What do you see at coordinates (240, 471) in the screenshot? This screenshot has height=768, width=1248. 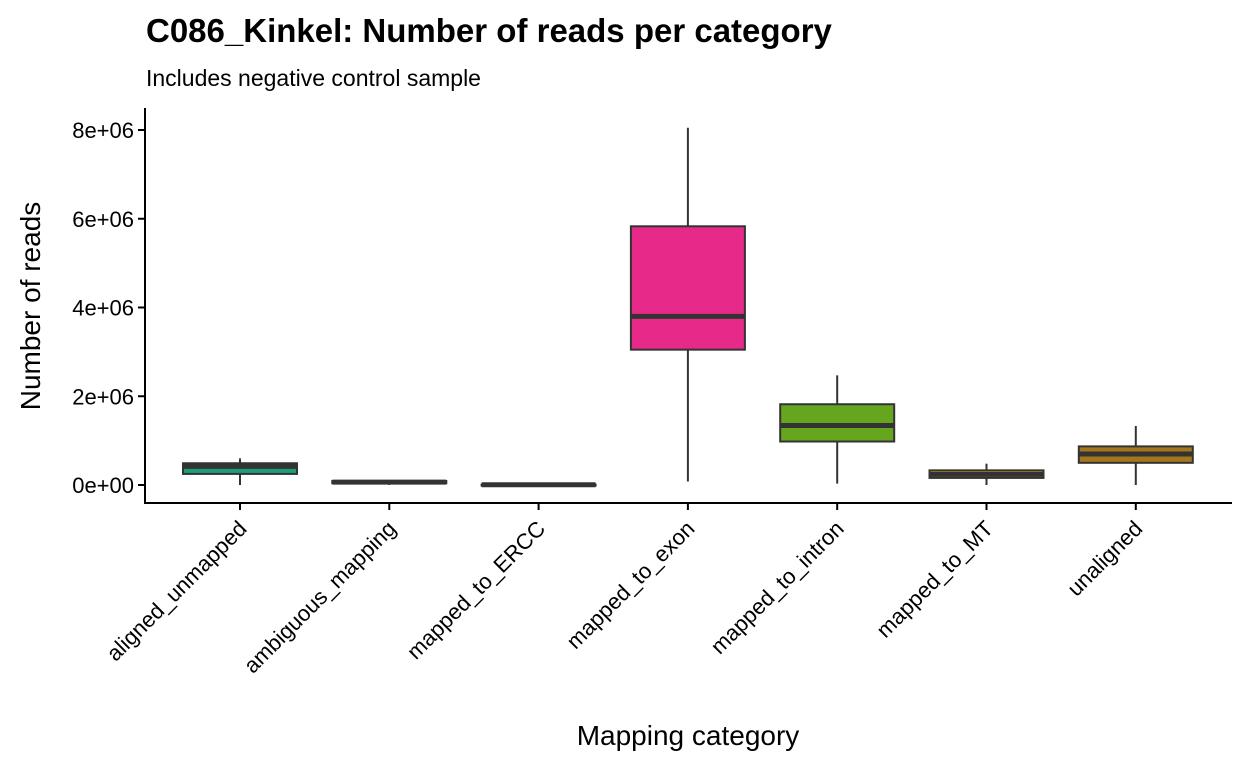 I see `box-aligned-unmapped` at bounding box center [240, 471].